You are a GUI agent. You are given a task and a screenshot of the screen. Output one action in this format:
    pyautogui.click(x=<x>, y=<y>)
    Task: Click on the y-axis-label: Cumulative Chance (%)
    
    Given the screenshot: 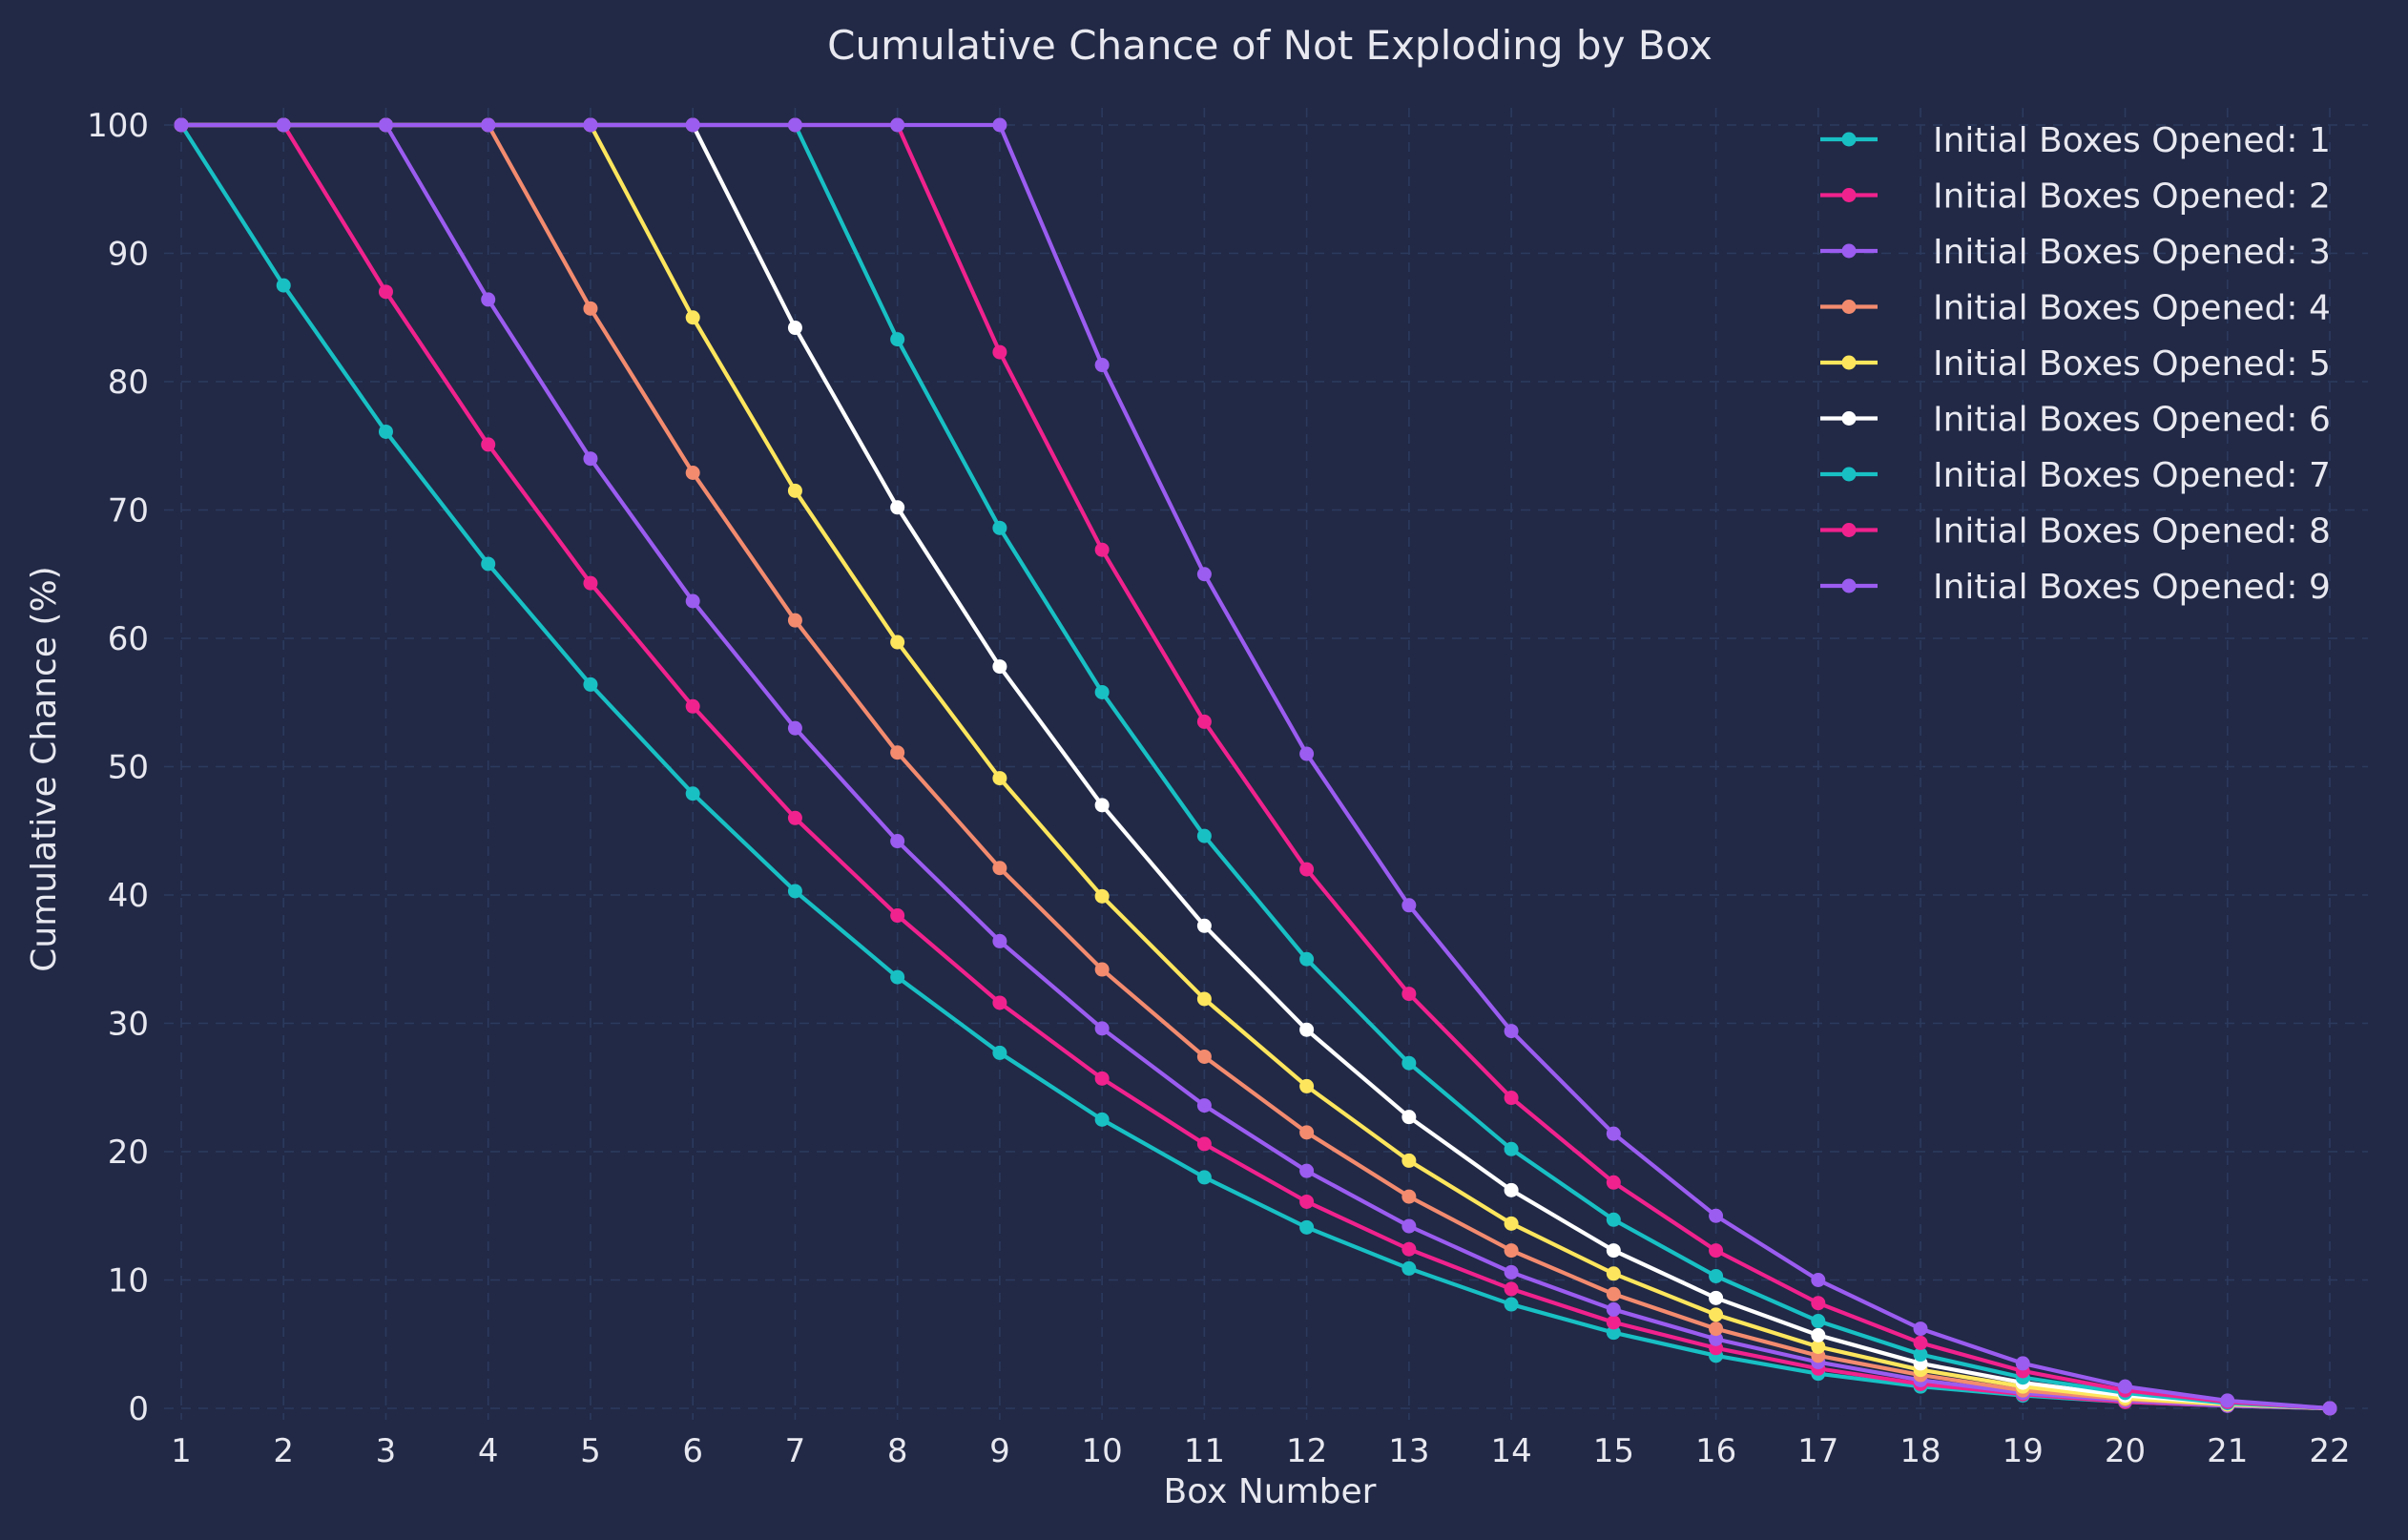 What is the action you would take?
    pyautogui.click(x=44, y=769)
    